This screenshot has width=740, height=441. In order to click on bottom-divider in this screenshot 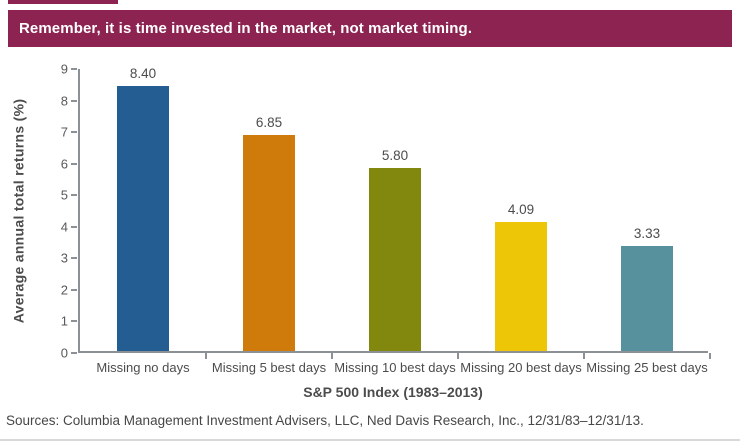, I will do `click(370, 440)`.